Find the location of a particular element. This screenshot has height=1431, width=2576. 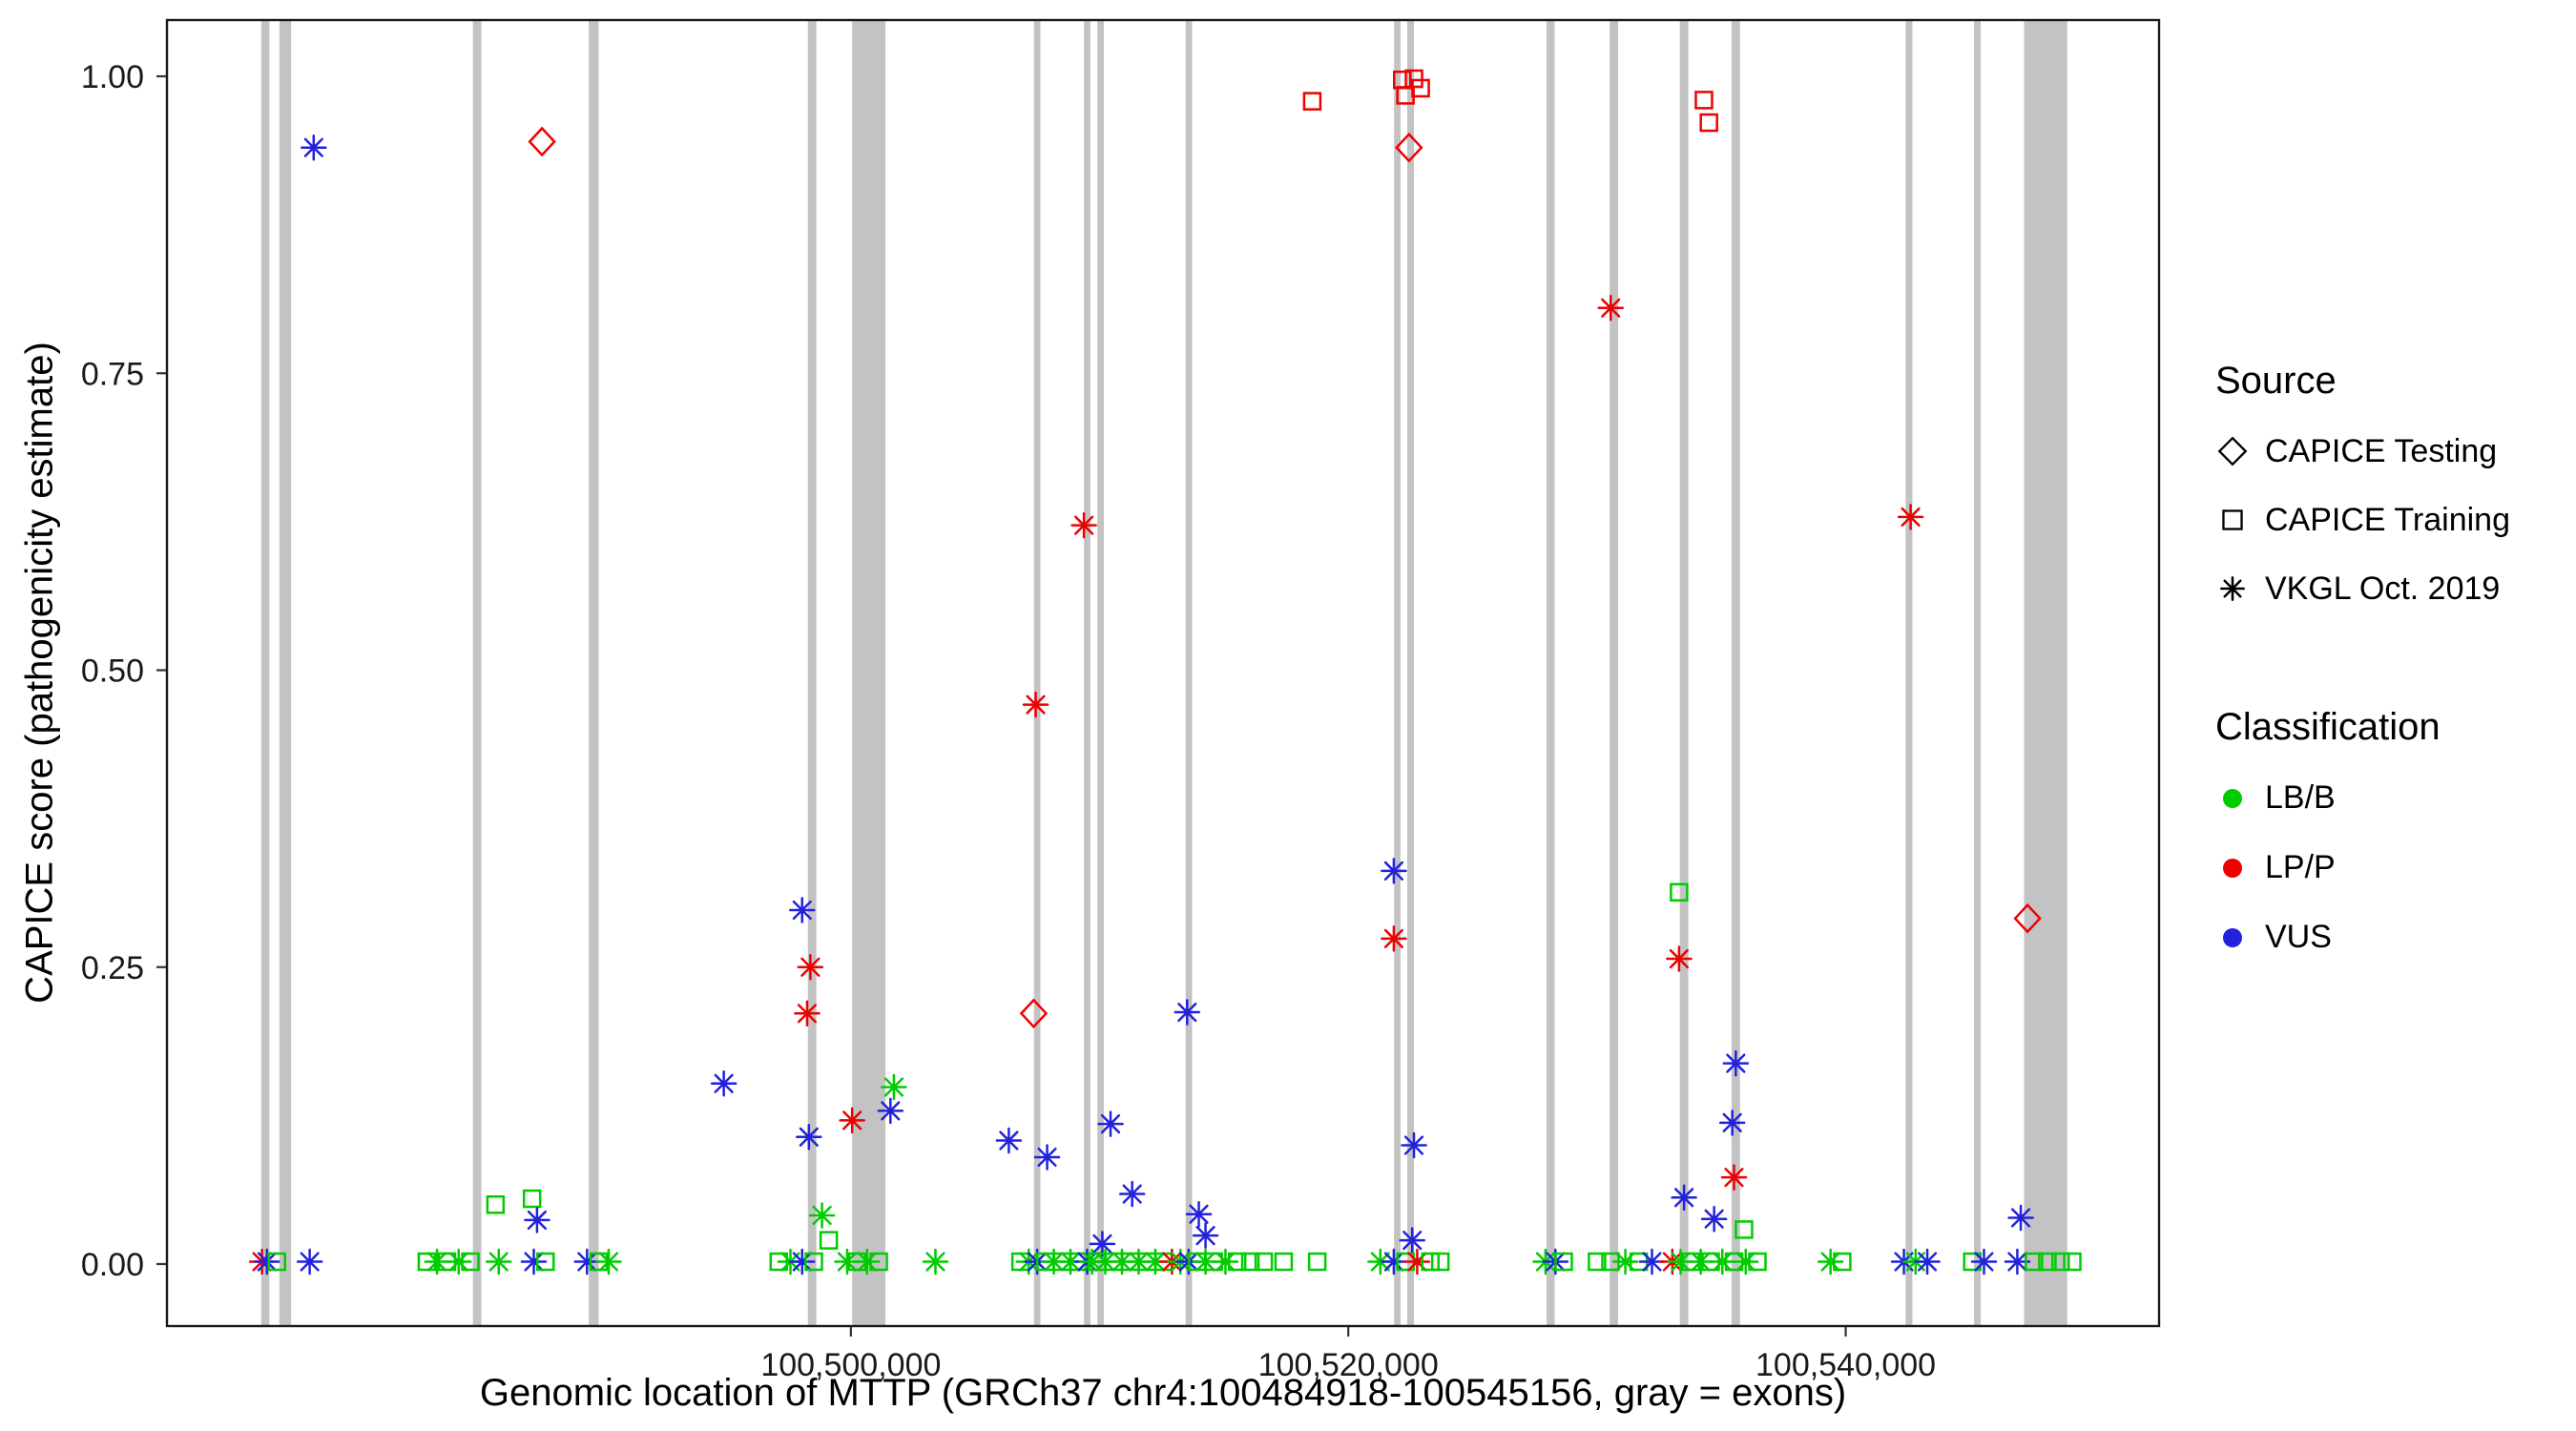

legend-source-items: CAPICE Testing CAPICE Training VKGL is located at coordinates (2394, 520).